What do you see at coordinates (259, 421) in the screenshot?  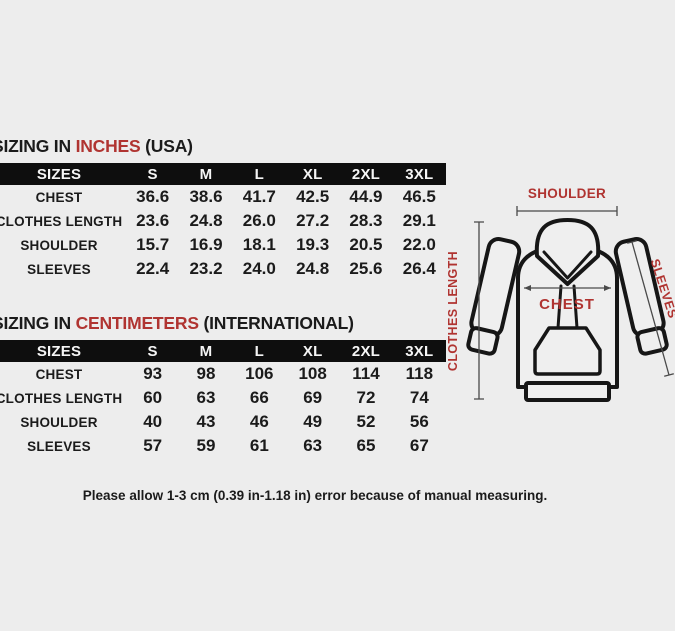 I see `cell: 46` at bounding box center [259, 421].